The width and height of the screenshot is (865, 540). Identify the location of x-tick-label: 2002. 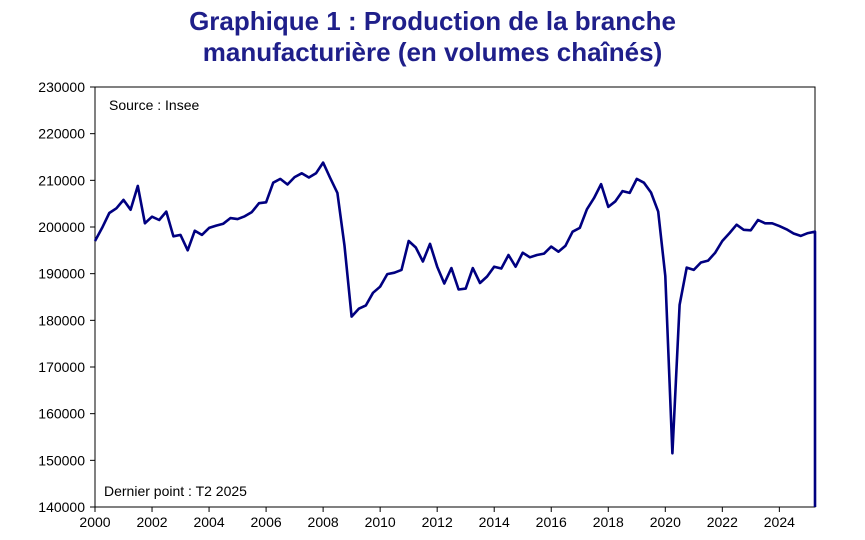
(151, 522).